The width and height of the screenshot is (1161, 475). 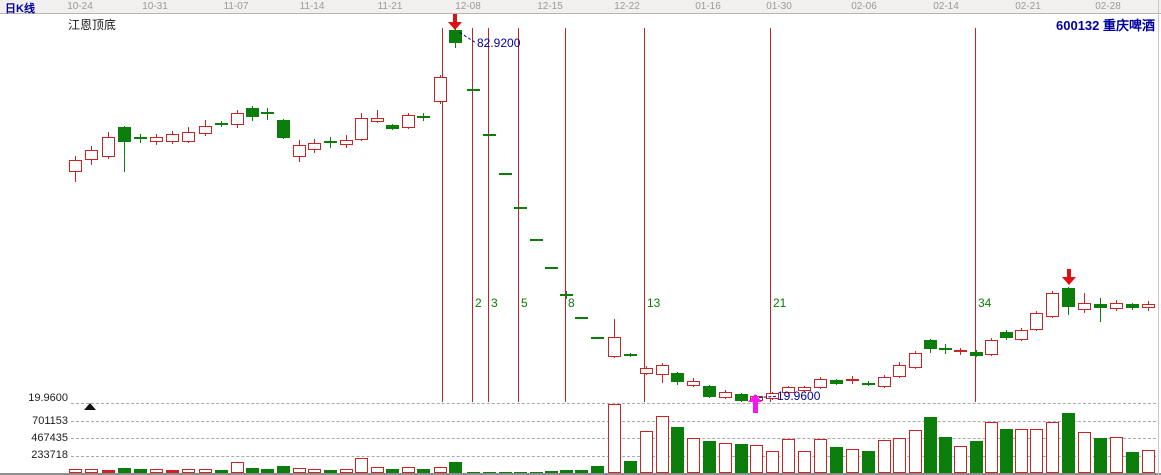 What do you see at coordinates (1028, 6) in the screenshot?
I see `date-tick-label: 02-21` at bounding box center [1028, 6].